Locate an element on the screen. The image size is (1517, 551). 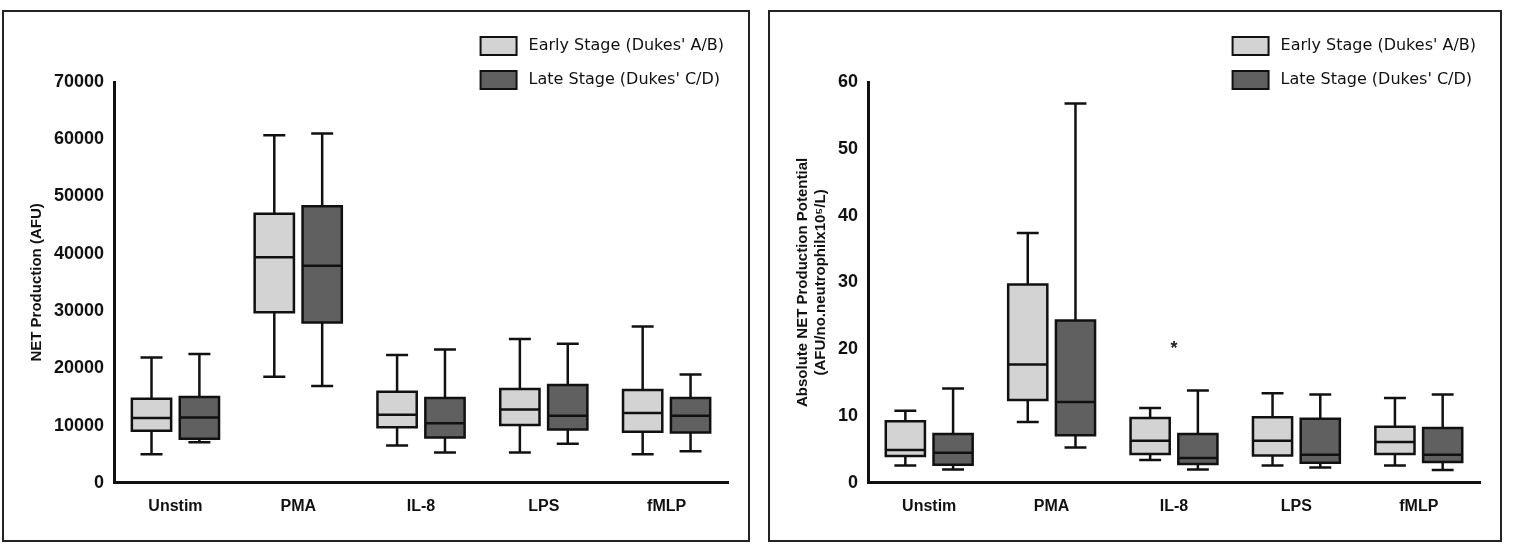
y-tick-label: 30000 is located at coordinates (79, 310).